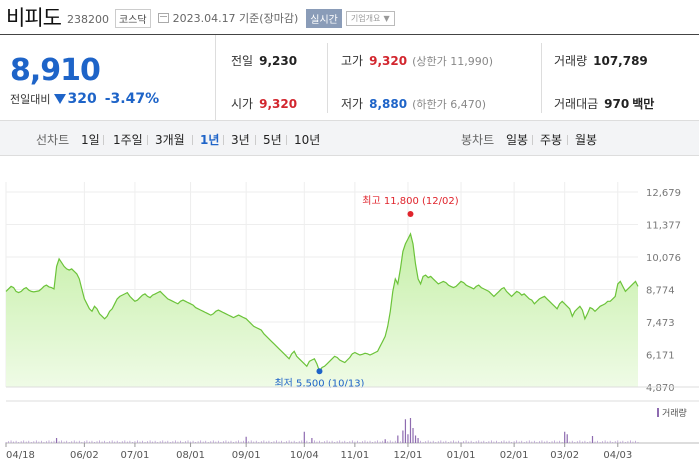 The image size is (699, 475). What do you see at coordinates (586, 140) in the screenshot?
I see `candle-monthly: 월봉` at bounding box center [586, 140].